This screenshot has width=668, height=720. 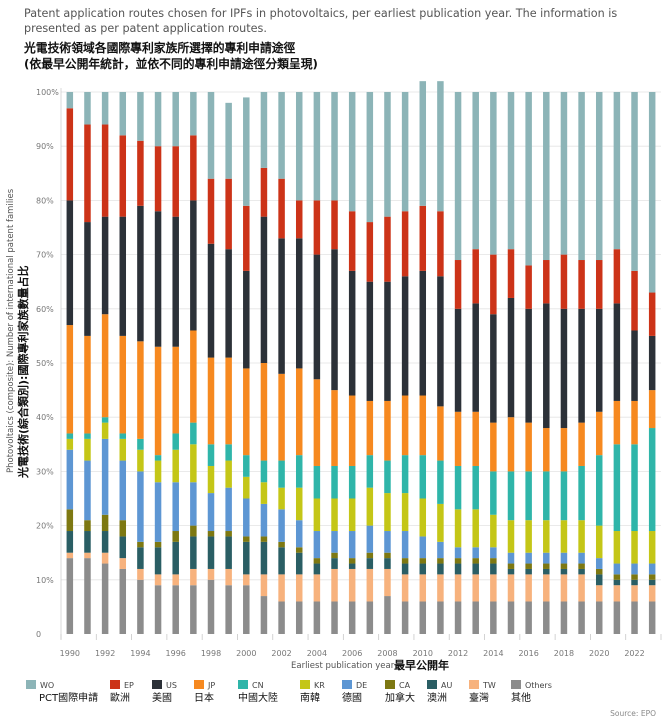 What do you see at coordinates (634, 488) in the screenshot?
I see `bar-cn-2022` at bounding box center [634, 488].